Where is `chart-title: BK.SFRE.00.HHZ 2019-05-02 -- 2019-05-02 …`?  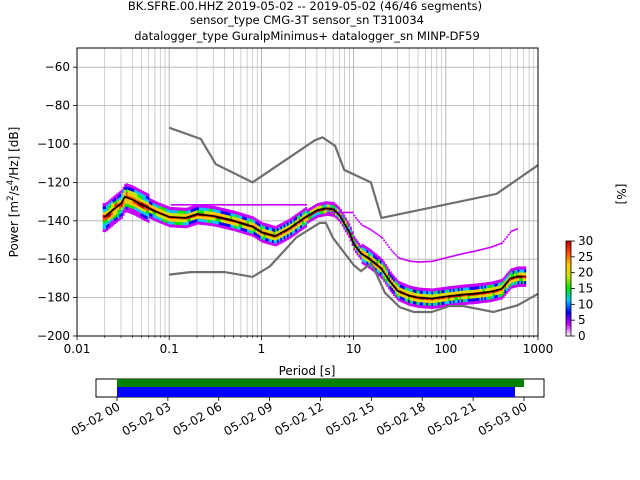
chart-title: BK.SFRE.00.HHZ 2019-05-02 -- 2019-05-02 … is located at coordinates (305, 21).